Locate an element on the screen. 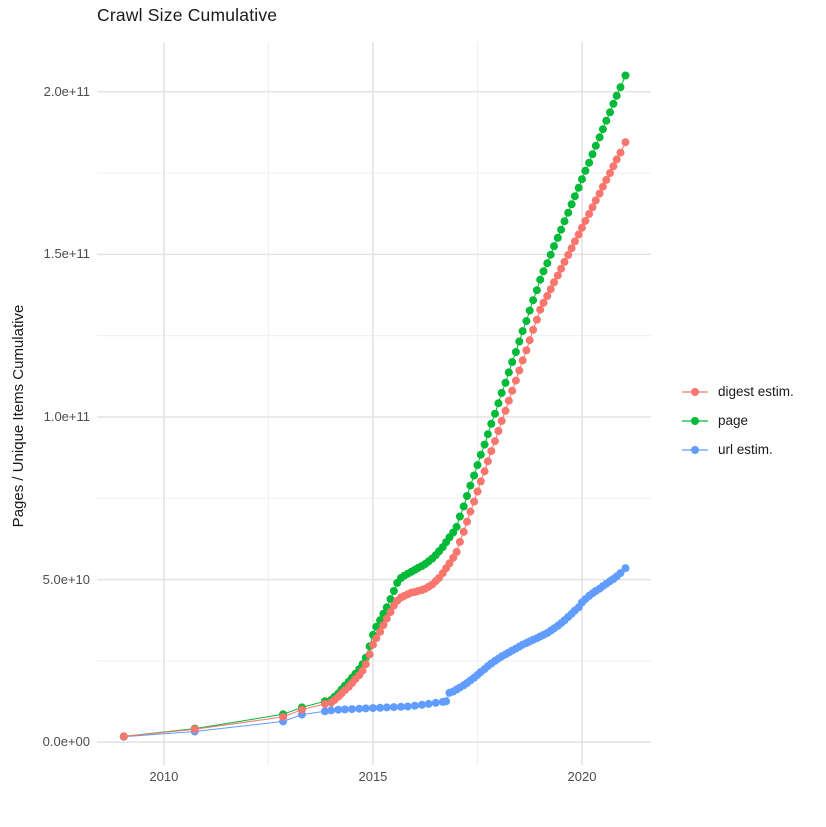 The height and width of the screenshot is (827, 826). legend-item-digest-estim: digest estim. is located at coordinates (737, 391).